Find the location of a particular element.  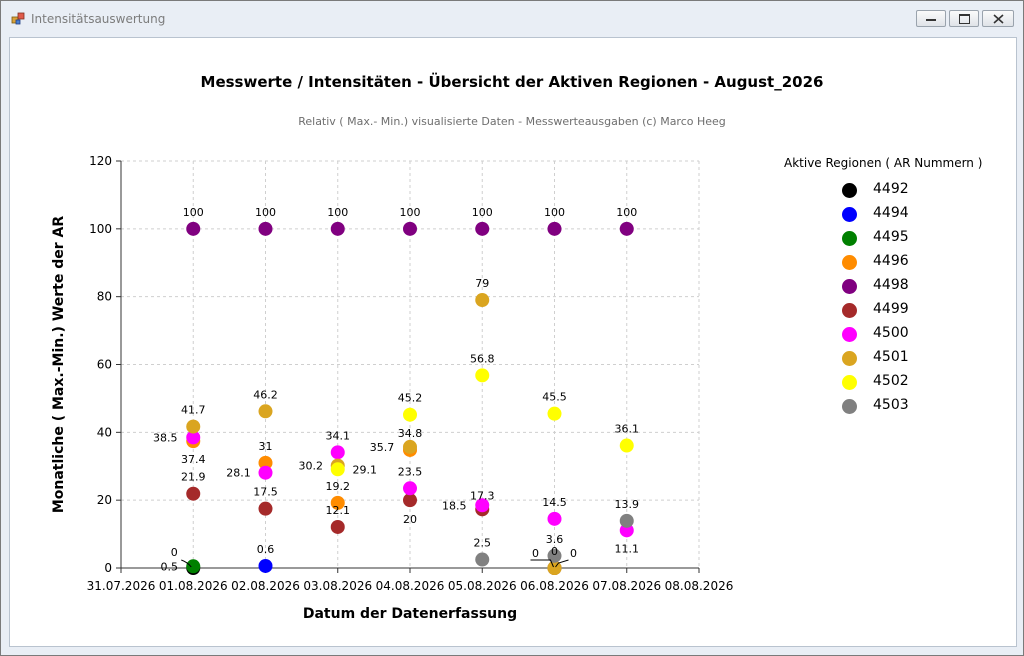

data-label: 31 is located at coordinates (266, 446).